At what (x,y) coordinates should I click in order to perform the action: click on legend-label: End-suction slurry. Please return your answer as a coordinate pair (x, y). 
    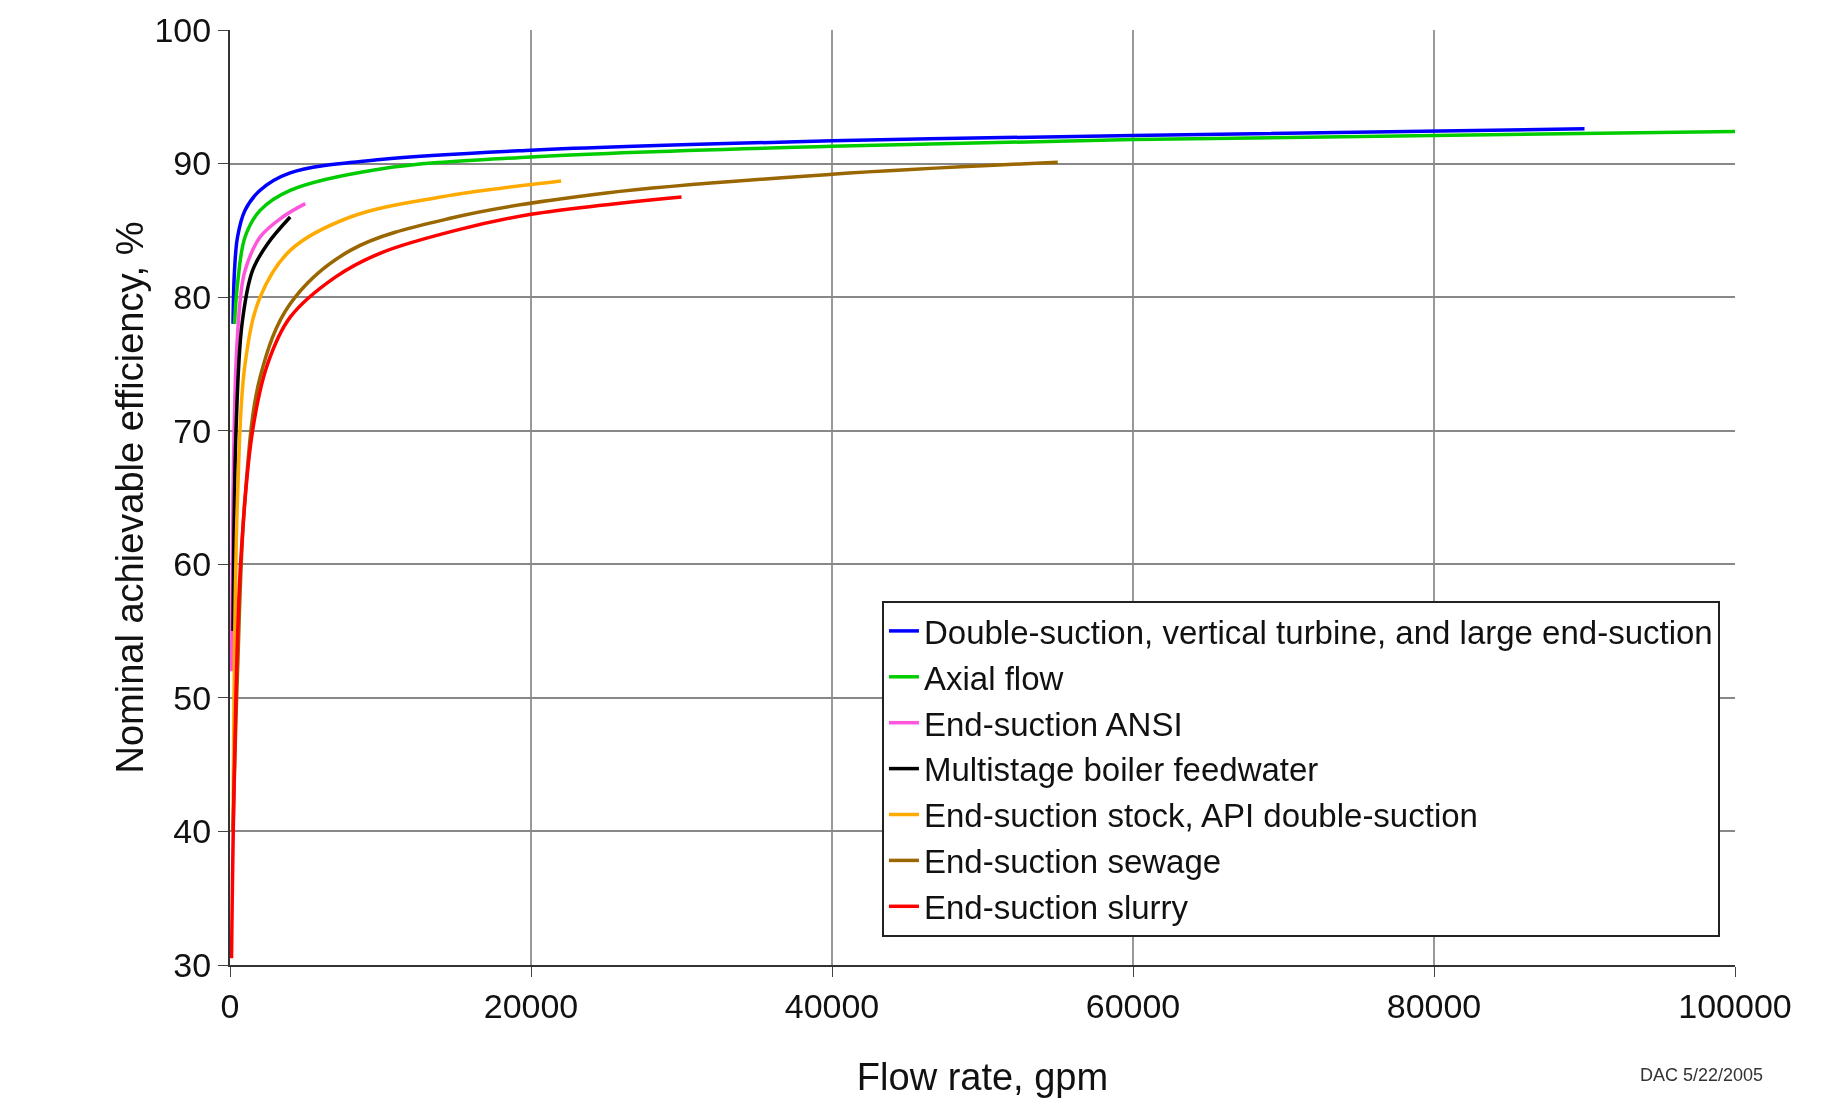
    Looking at the image, I should click on (1056, 908).